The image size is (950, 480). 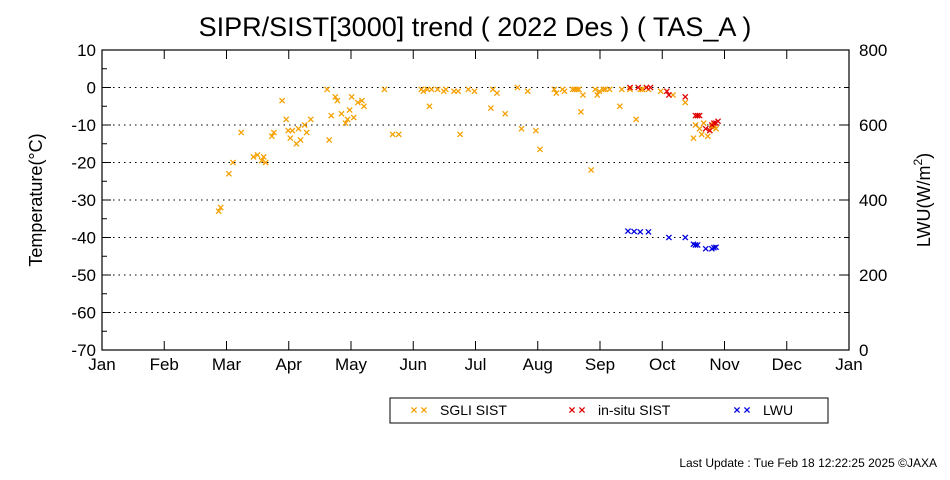 What do you see at coordinates (873, 50) in the screenshot?
I see `y2-tick-label: 800` at bounding box center [873, 50].